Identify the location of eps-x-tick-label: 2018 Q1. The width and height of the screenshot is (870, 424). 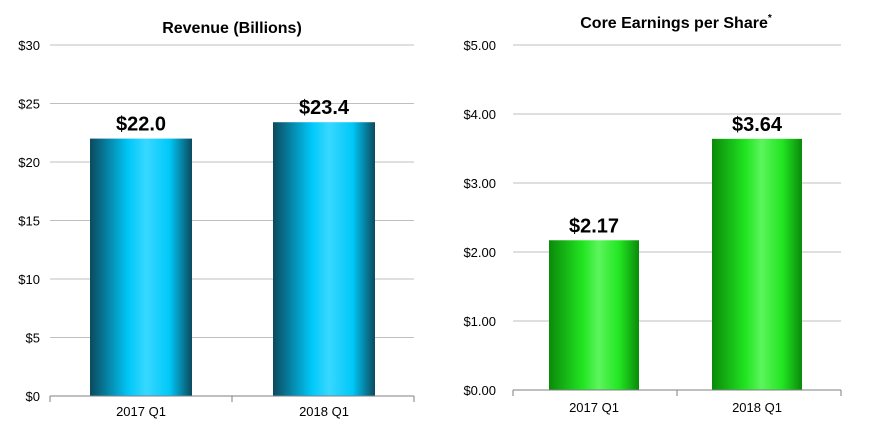
(757, 407).